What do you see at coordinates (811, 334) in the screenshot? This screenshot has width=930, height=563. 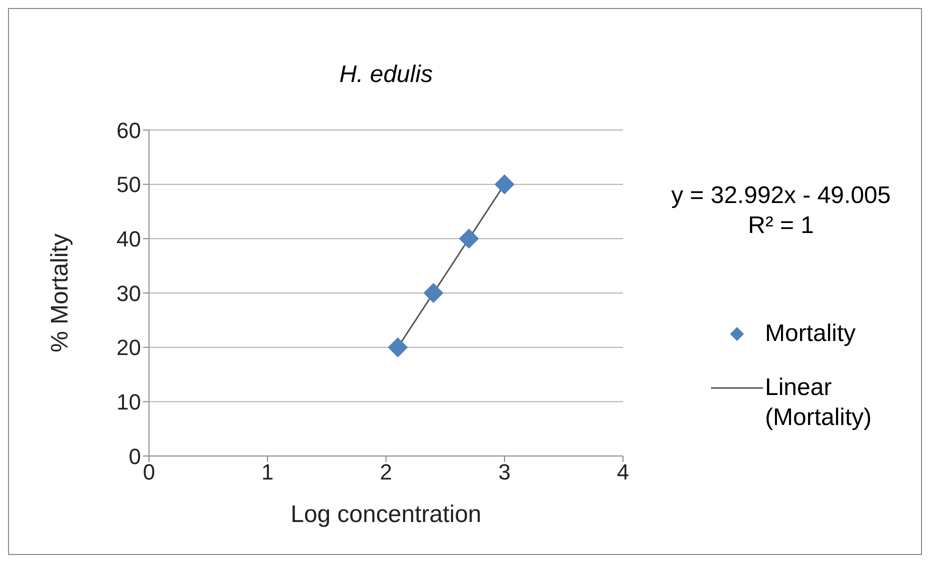 I see `legend-label: Mortality` at bounding box center [811, 334].